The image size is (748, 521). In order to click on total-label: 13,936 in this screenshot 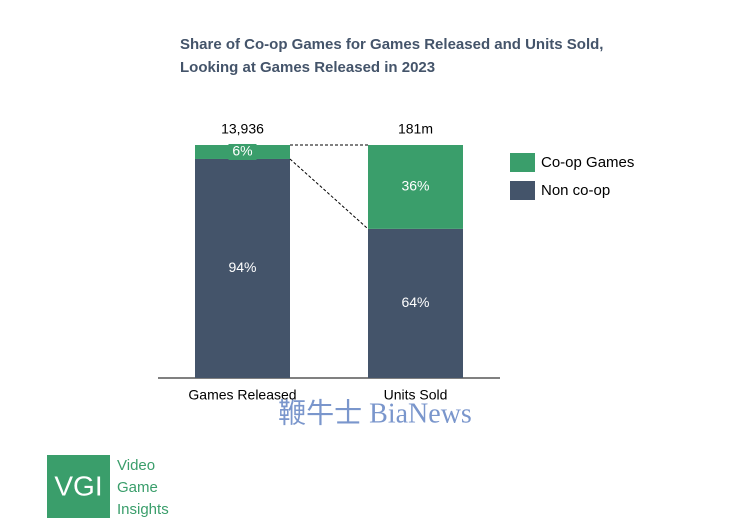, I will do `click(242, 129)`.